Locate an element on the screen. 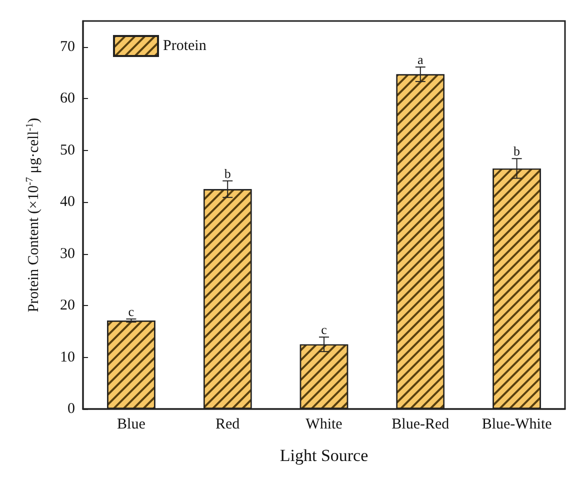 The image size is (581, 481). x-tick-label: Blue is located at coordinates (131, 424).